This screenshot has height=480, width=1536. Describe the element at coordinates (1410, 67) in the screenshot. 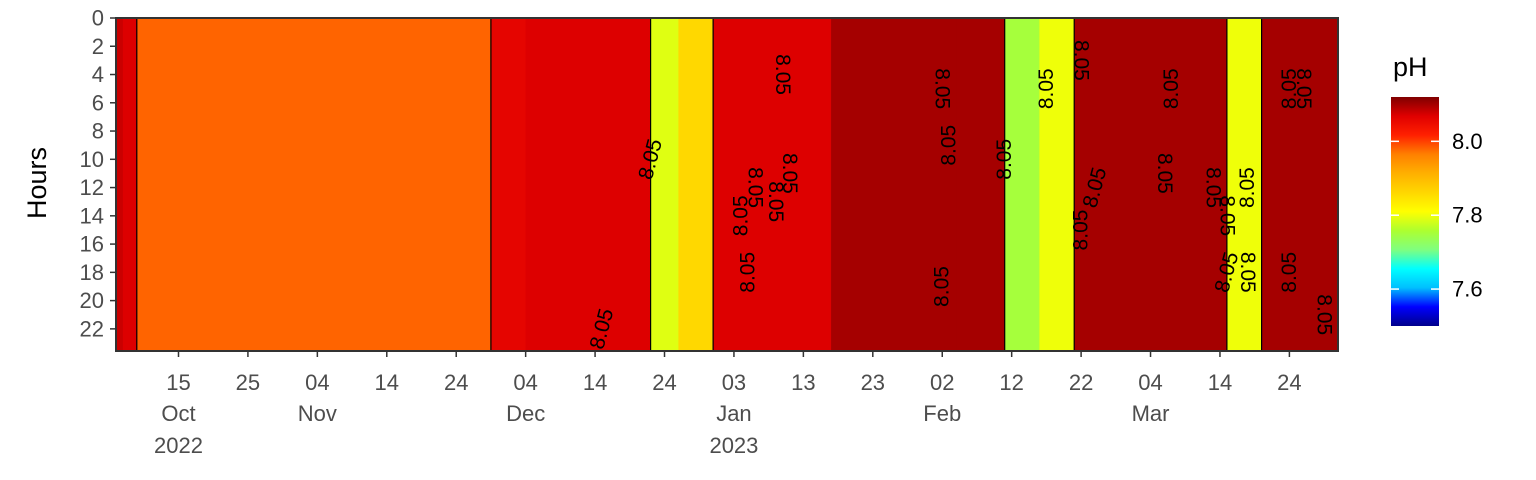

I see `legend-title: pH` at that location.